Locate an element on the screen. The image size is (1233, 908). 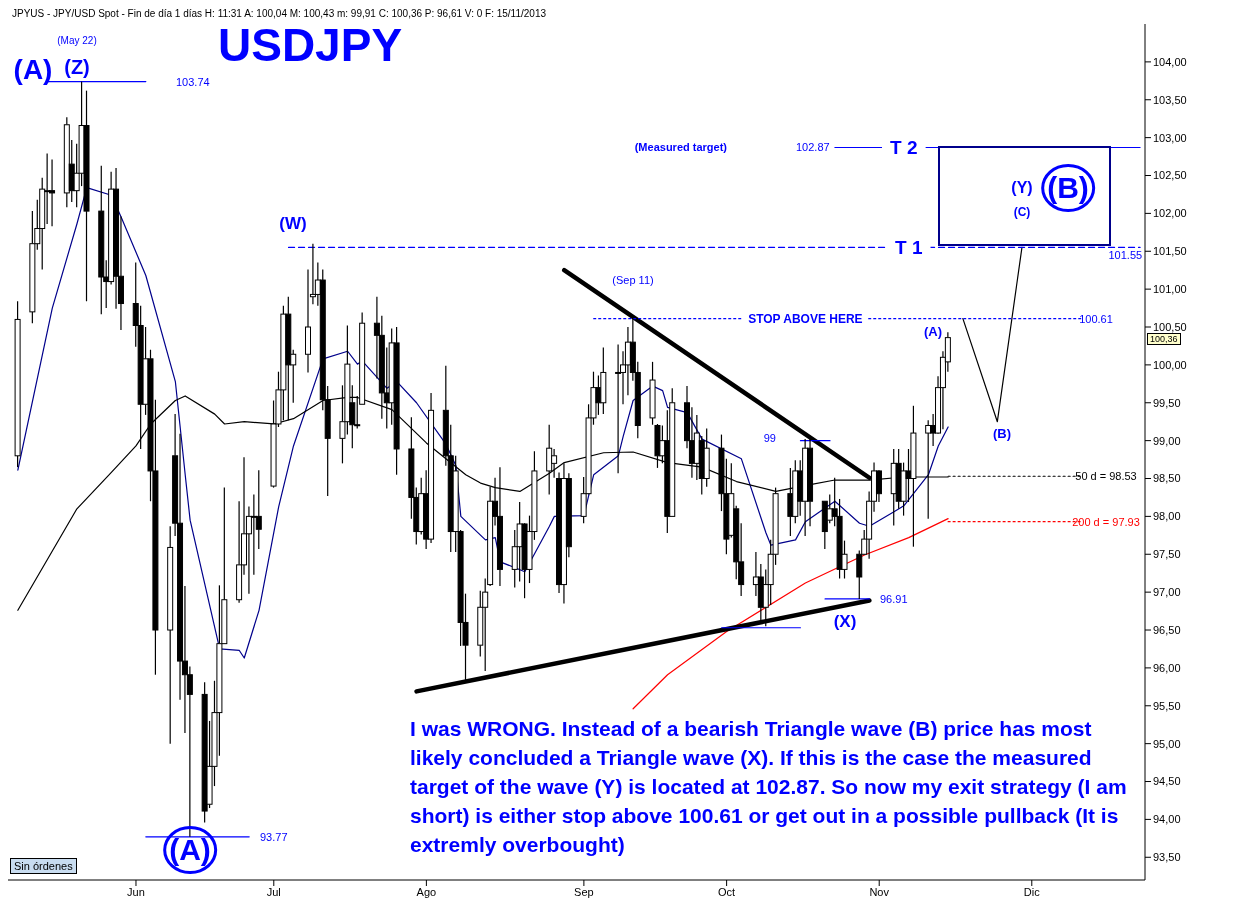
y-tick-label: 94,50 is located at coordinates (1167, 781).